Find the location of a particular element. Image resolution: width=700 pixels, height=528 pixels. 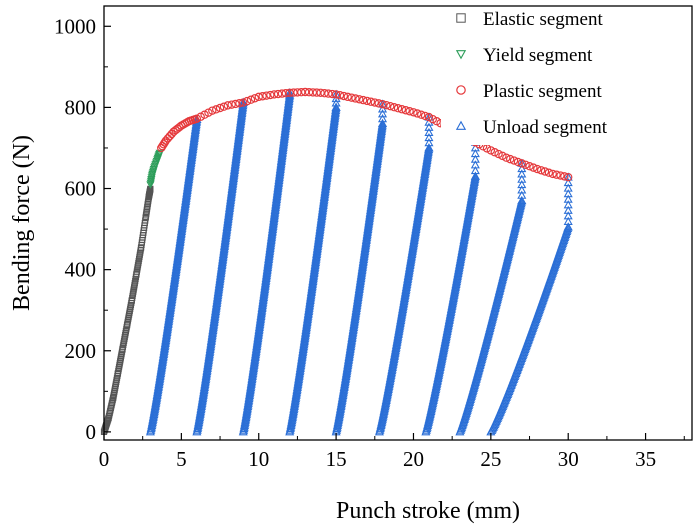

x-tick-label: 10 is located at coordinates (258, 459).